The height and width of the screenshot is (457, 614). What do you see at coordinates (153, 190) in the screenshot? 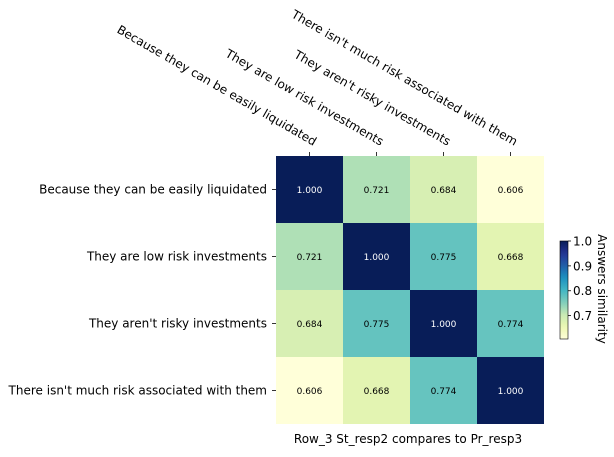
I see `y-tick-label: Because they can be easily liquidated` at bounding box center [153, 190].